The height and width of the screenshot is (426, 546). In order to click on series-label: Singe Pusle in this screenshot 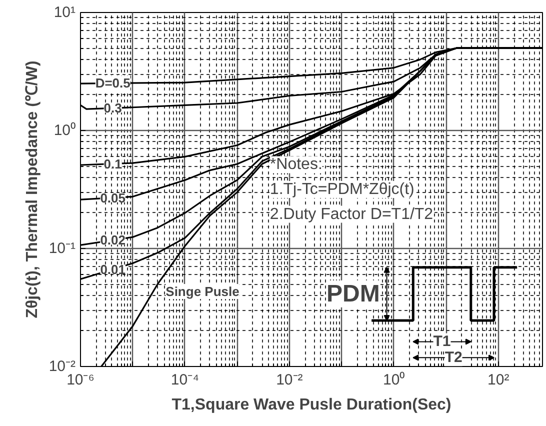, I will do `click(203, 292)`.